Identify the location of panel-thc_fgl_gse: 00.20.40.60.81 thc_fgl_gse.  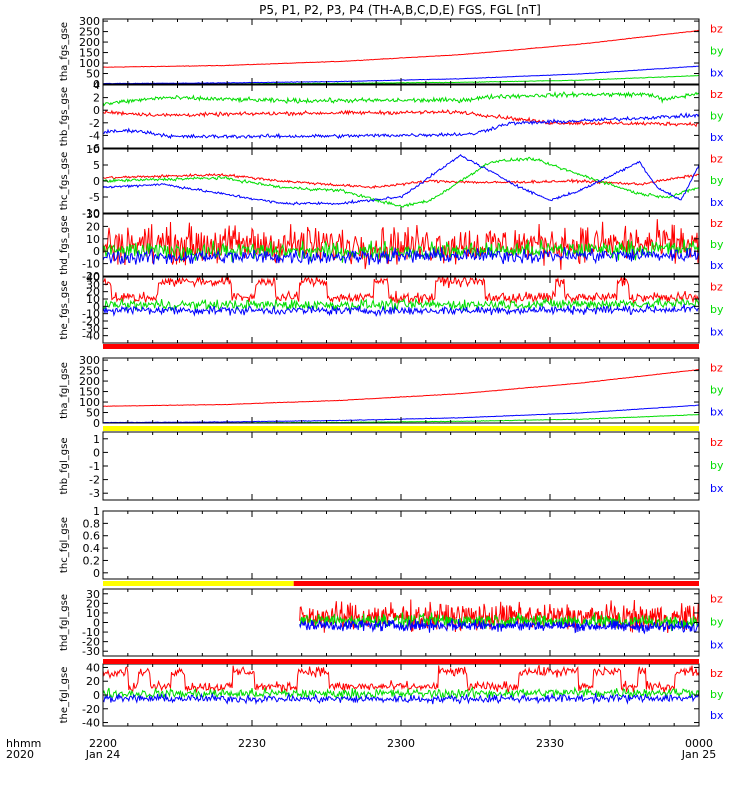
(379, 542).